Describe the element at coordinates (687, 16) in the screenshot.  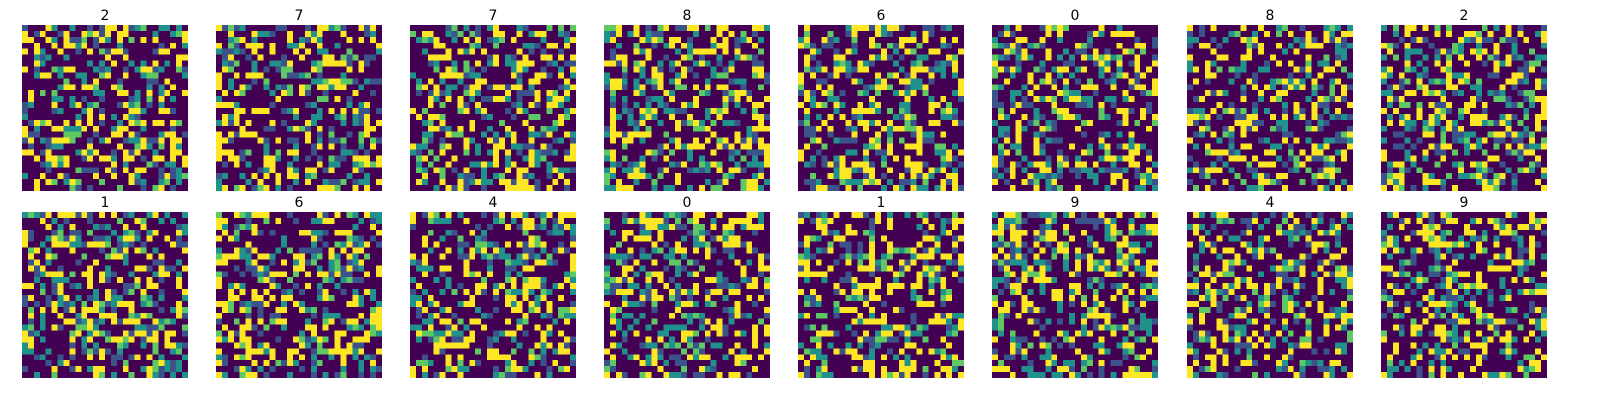
I see `panel-title: 8` at that location.